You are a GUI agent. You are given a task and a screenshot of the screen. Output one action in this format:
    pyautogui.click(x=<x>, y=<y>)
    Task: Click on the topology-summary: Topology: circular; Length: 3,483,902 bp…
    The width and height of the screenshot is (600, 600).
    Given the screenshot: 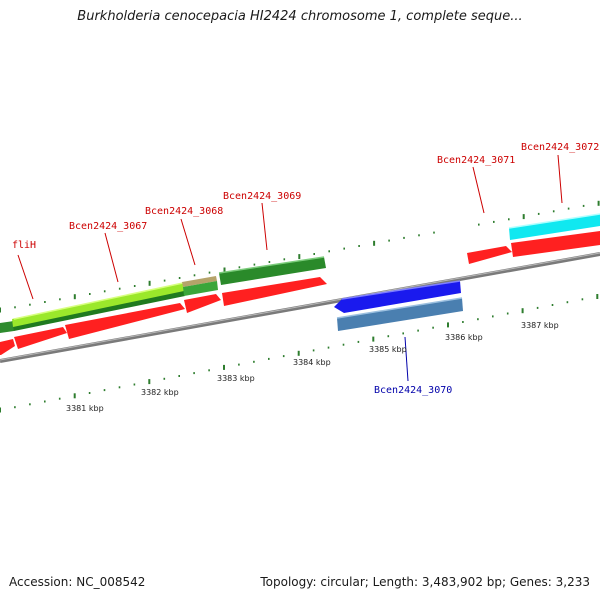 What is the action you would take?
    pyautogui.click(x=425, y=582)
    